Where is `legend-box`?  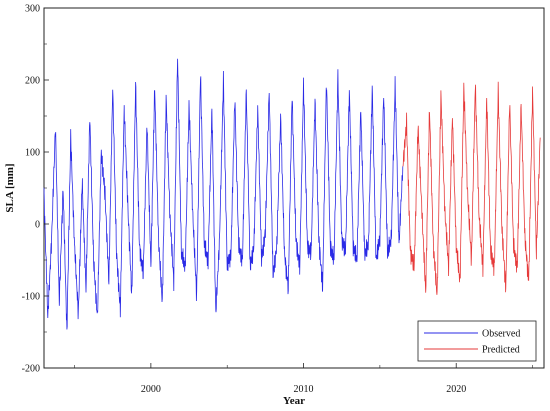 legend-box is located at coordinates (477, 341).